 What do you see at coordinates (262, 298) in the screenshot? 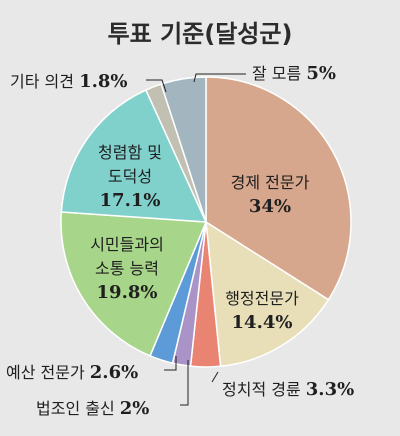
I see `slice-label-1-name-0: 행정전문가` at bounding box center [262, 298].